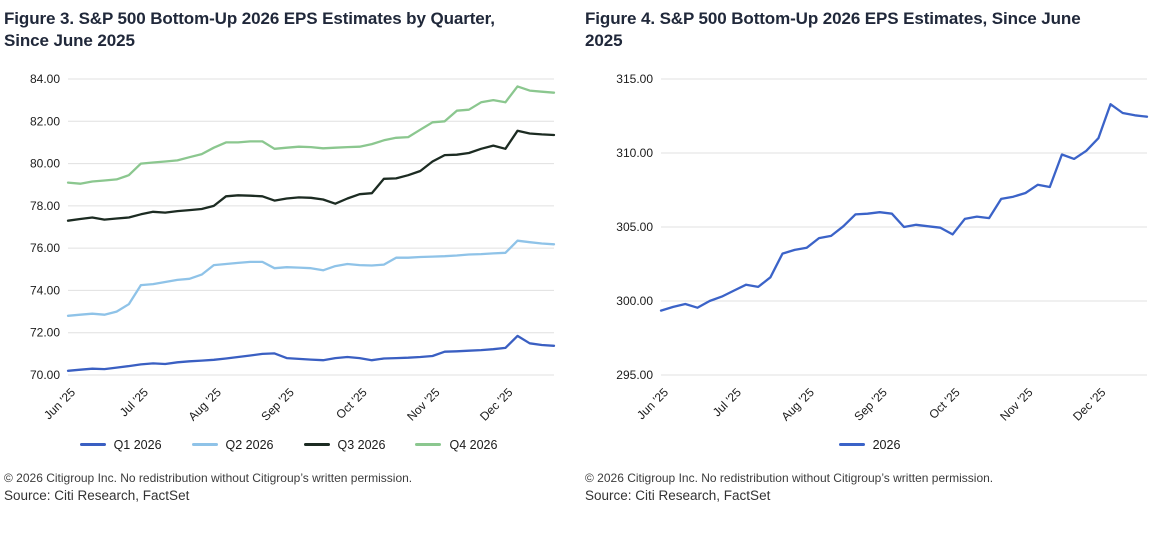 Image resolution: width=1162 pixels, height=544 pixels. What do you see at coordinates (45, 121) in the screenshot?
I see `y-axis-tick-label: 82.00` at bounding box center [45, 121].